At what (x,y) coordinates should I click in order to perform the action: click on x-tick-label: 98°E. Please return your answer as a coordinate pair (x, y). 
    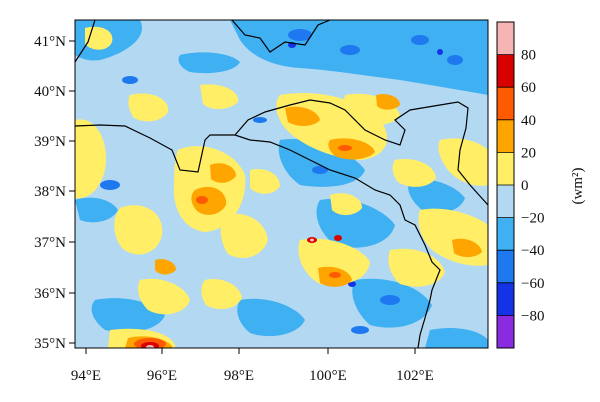
    Looking at the image, I should click on (239, 376).